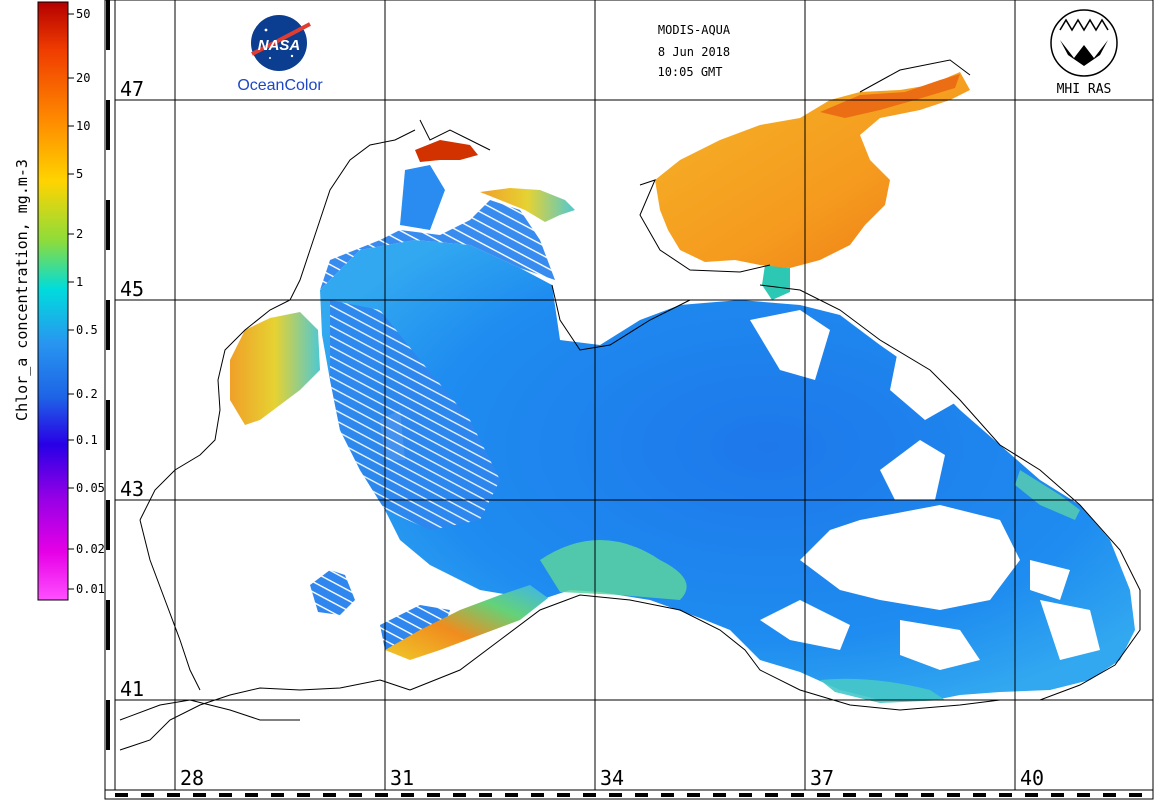 This screenshot has height=801, width=1156. I want to click on colorbar-tick-label: 0.01, so click(90, 589).